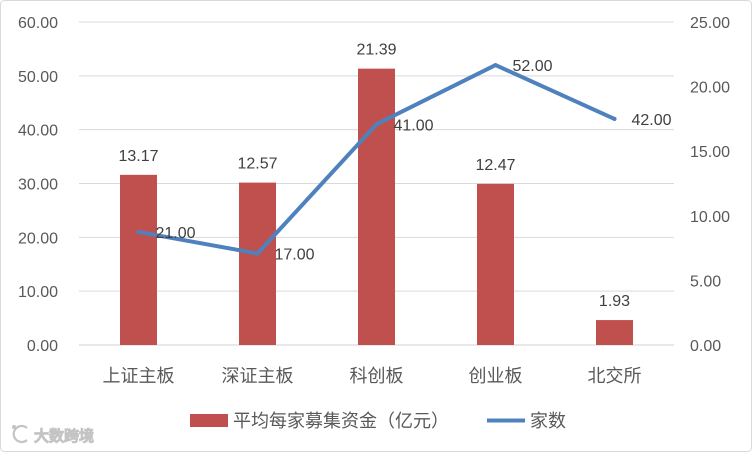 Image resolution: width=752 pixels, height=452 pixels. What do you see at coordinates (377, 376) in the screenshot?
I see `x-tick-label: 科创板` at bounding box center [377, 376].